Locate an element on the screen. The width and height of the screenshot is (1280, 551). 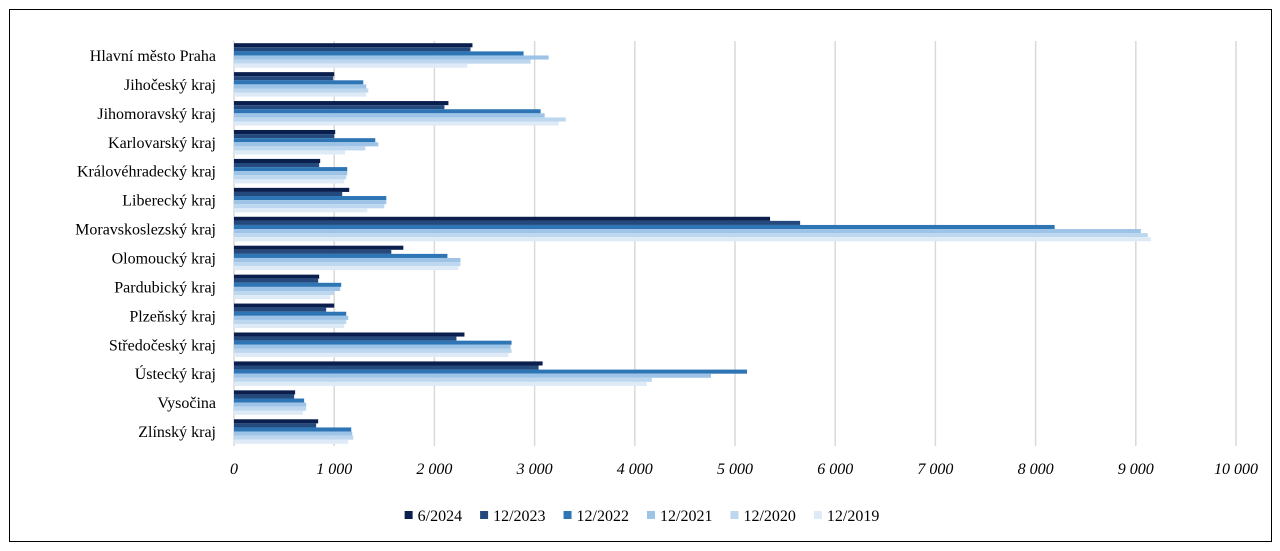
category-label: Plzeňský kraj is located at coordinates (172, 316).